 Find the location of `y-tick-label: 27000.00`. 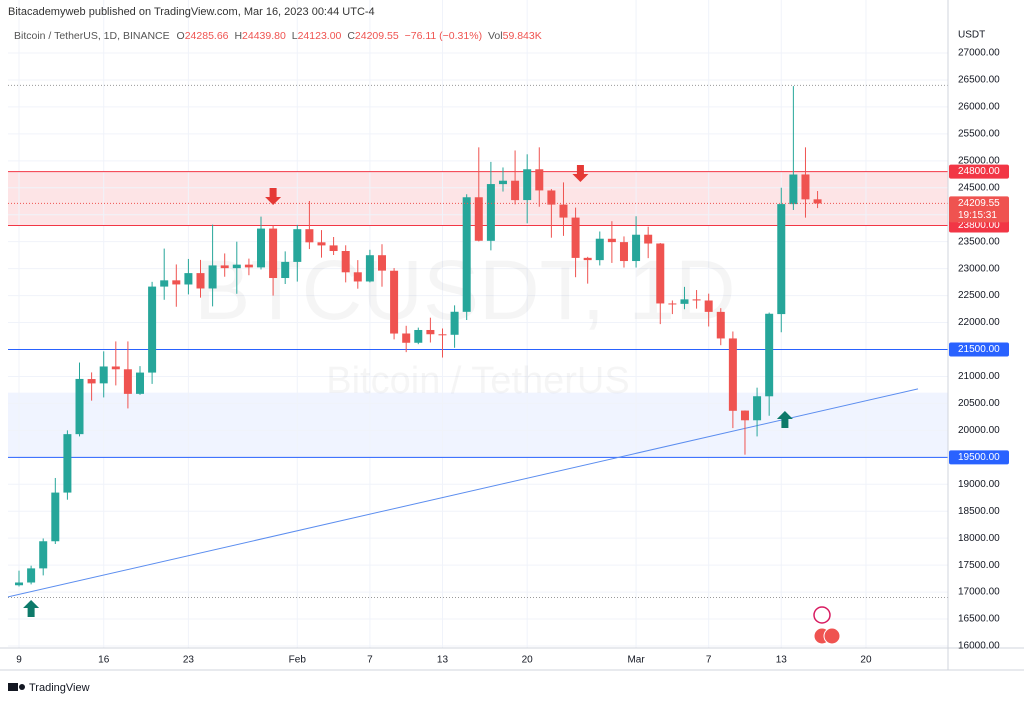

y-tick-label: 27000.00 is located at coordinates (979, 53).